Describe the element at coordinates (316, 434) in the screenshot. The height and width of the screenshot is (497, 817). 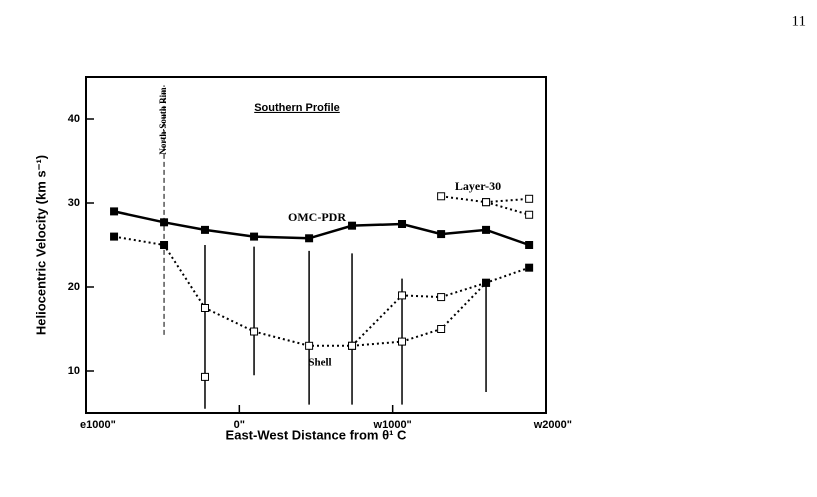
I see `x-axis-label: East-West Distance from θ¹ C` at that location.